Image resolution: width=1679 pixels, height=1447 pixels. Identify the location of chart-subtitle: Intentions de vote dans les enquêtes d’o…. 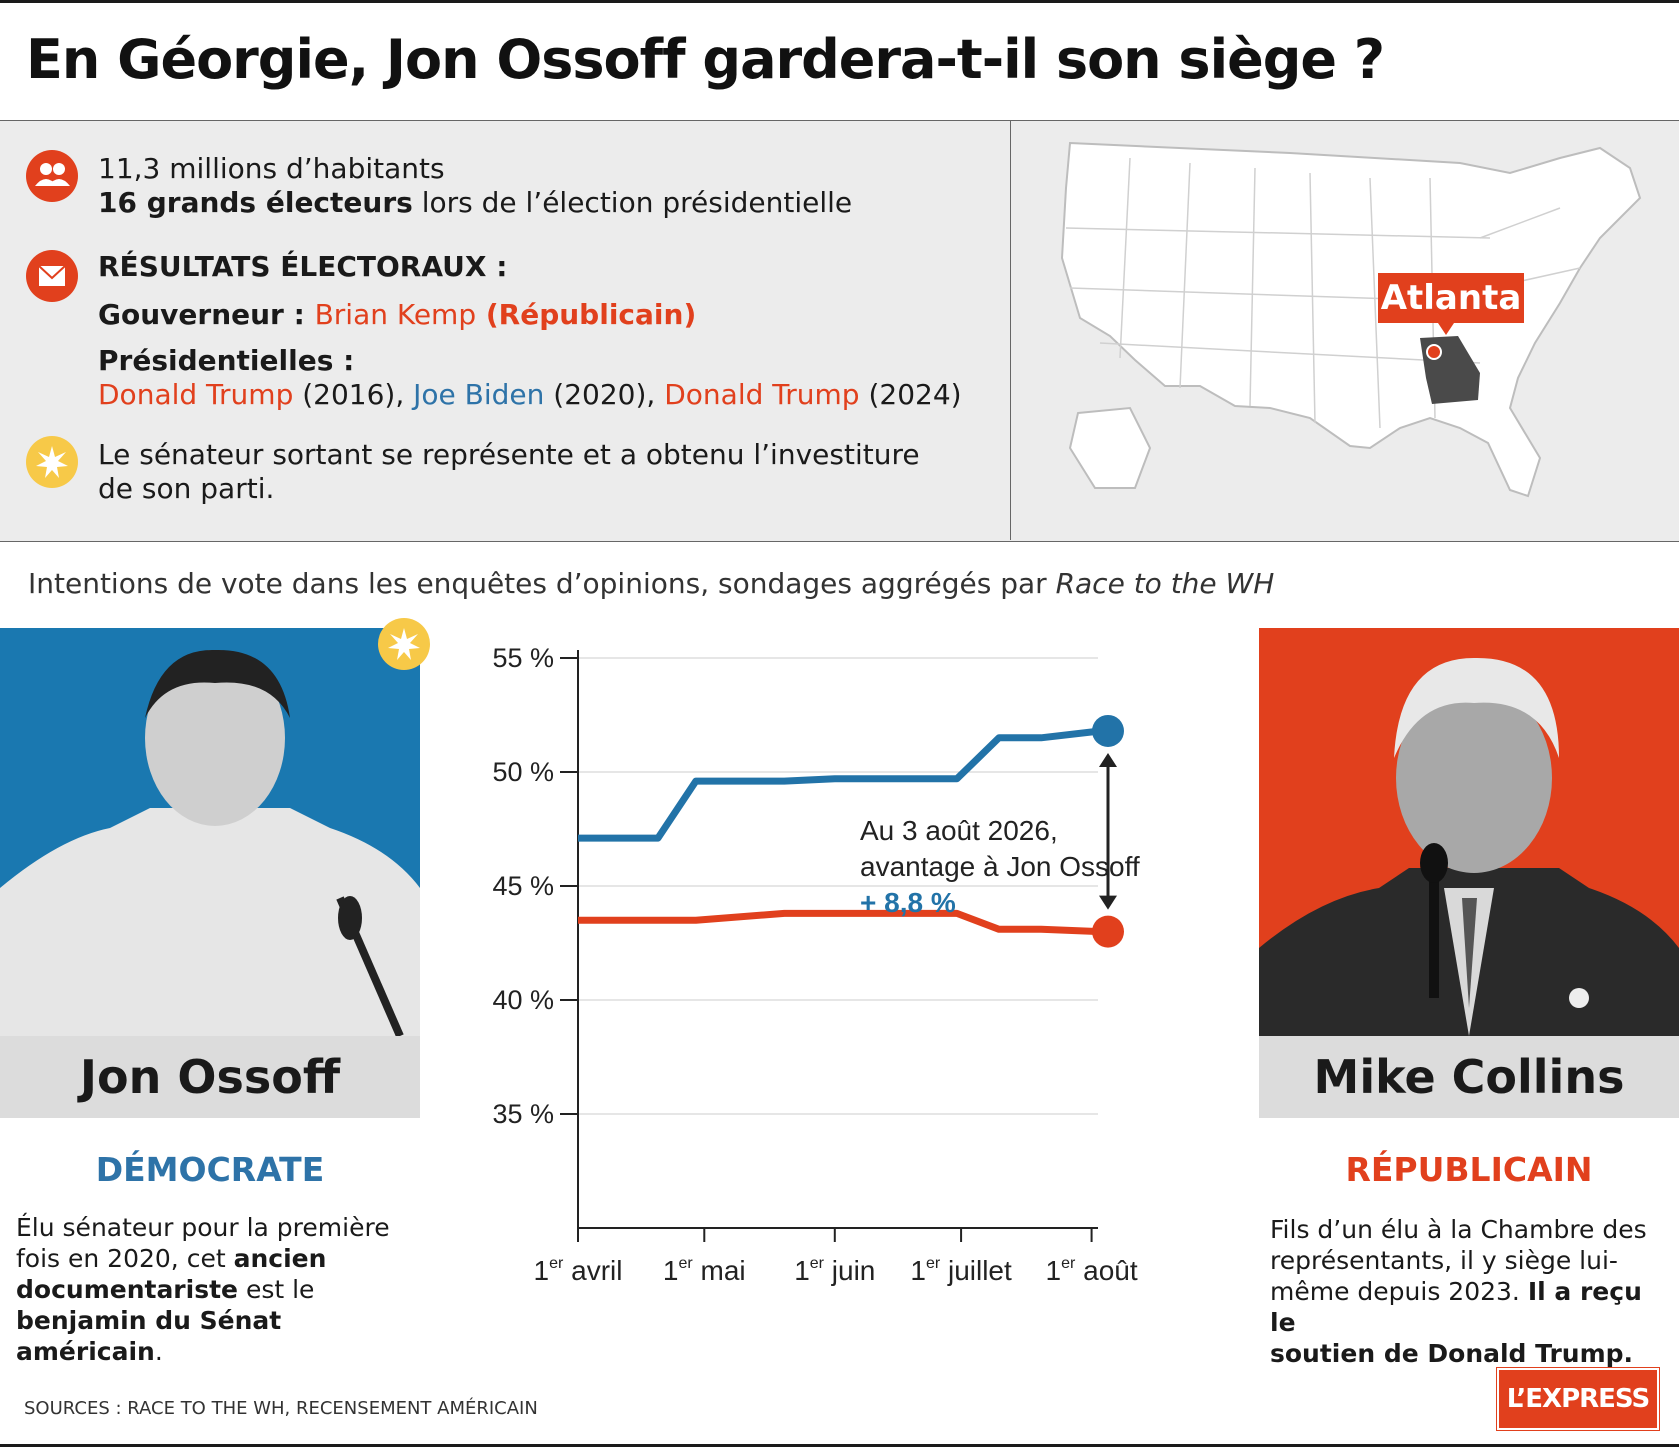
(651, 583).